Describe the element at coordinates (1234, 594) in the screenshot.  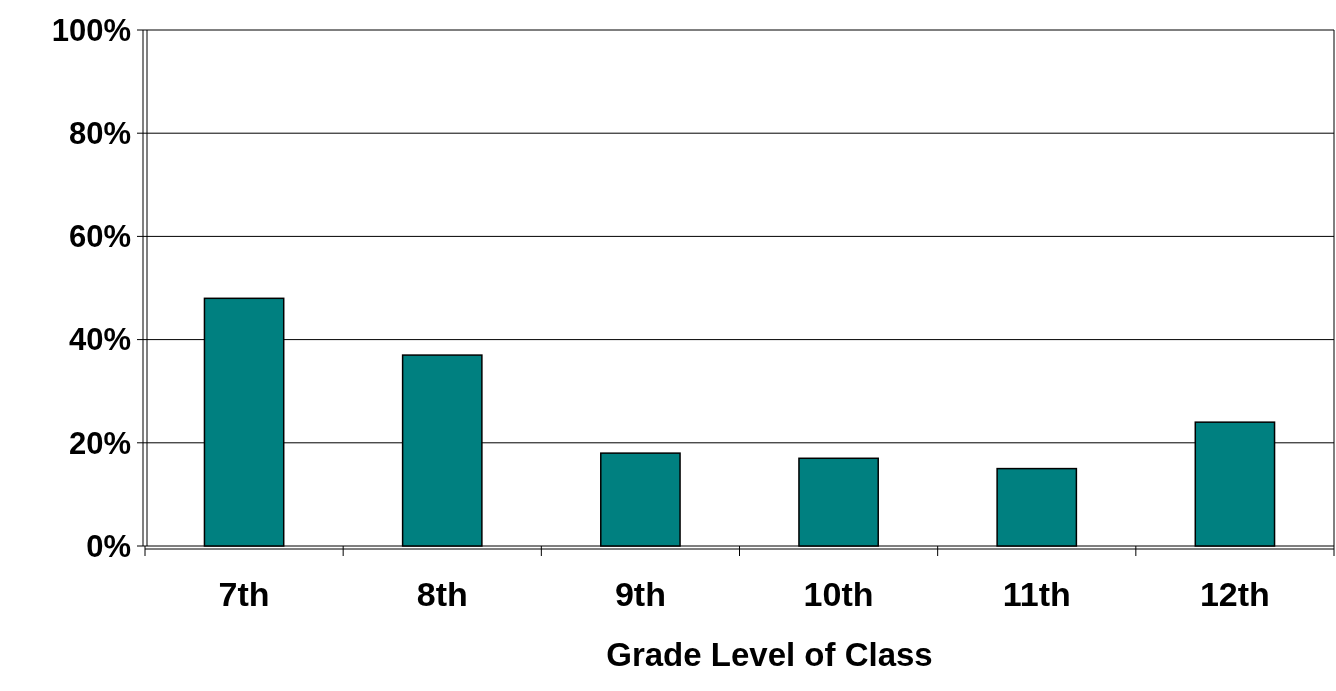
I see `x-tick-label: 12th` at that location.